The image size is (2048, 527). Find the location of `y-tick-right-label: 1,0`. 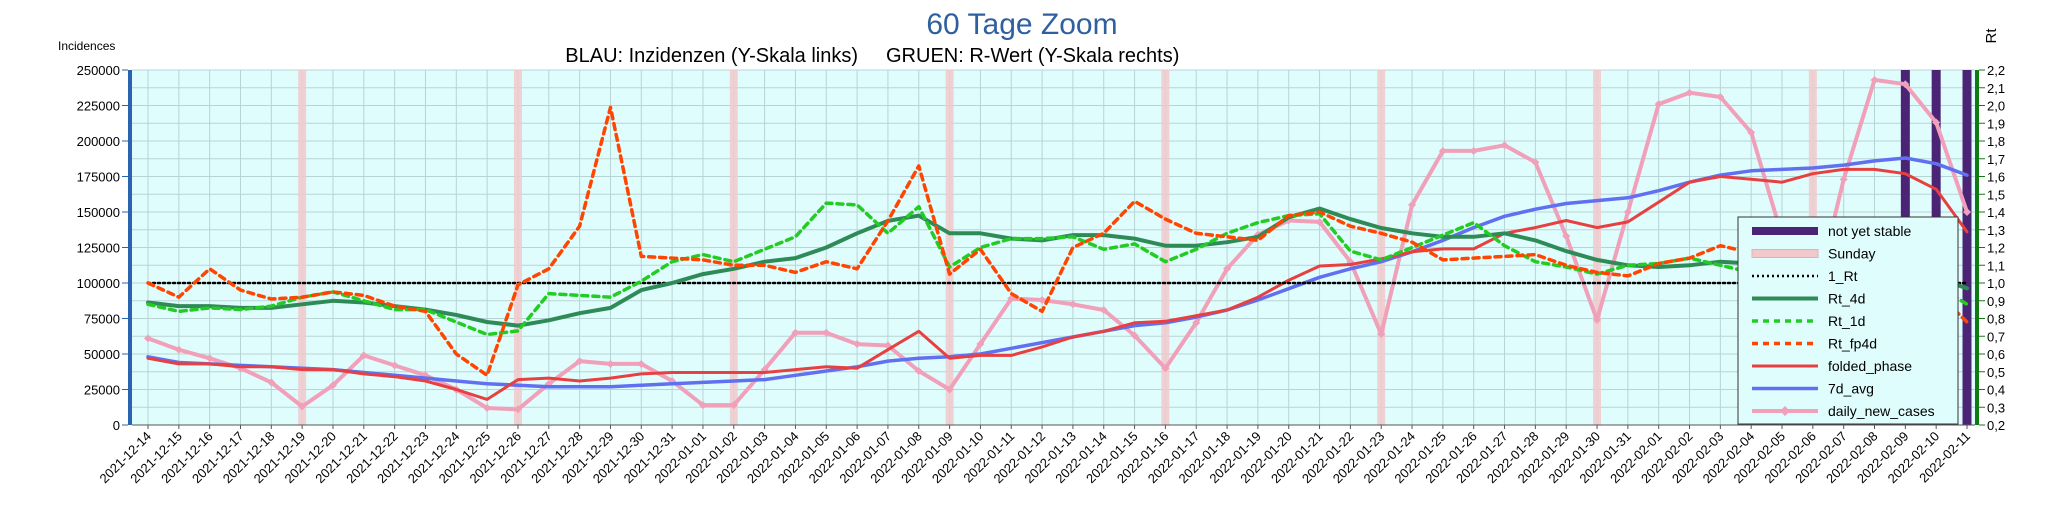

y-tick-right-label: 1,0 is located at coordinates (1996, 283).